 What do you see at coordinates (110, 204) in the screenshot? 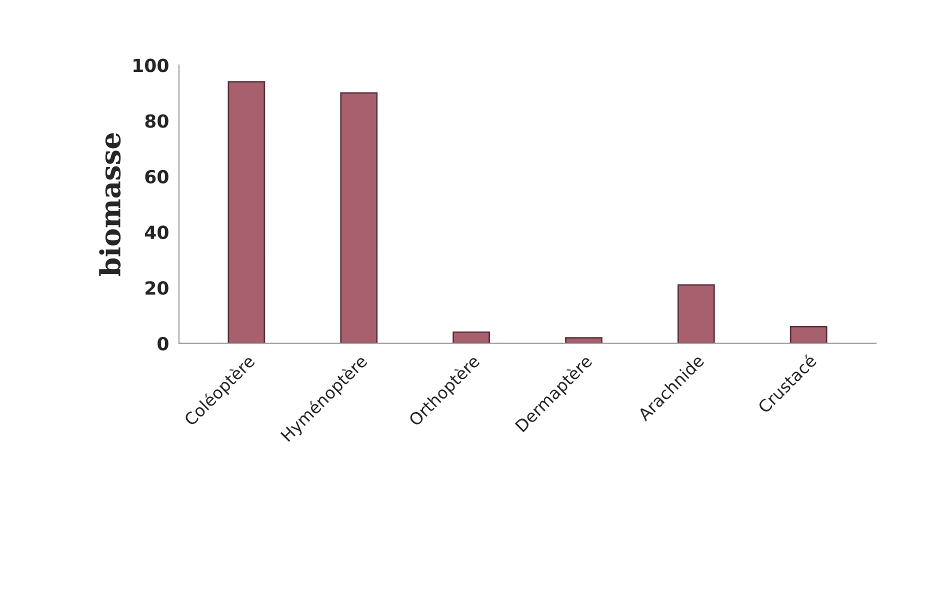
I see `y-axis-title: biomasse` at bounding box center [110, 204].